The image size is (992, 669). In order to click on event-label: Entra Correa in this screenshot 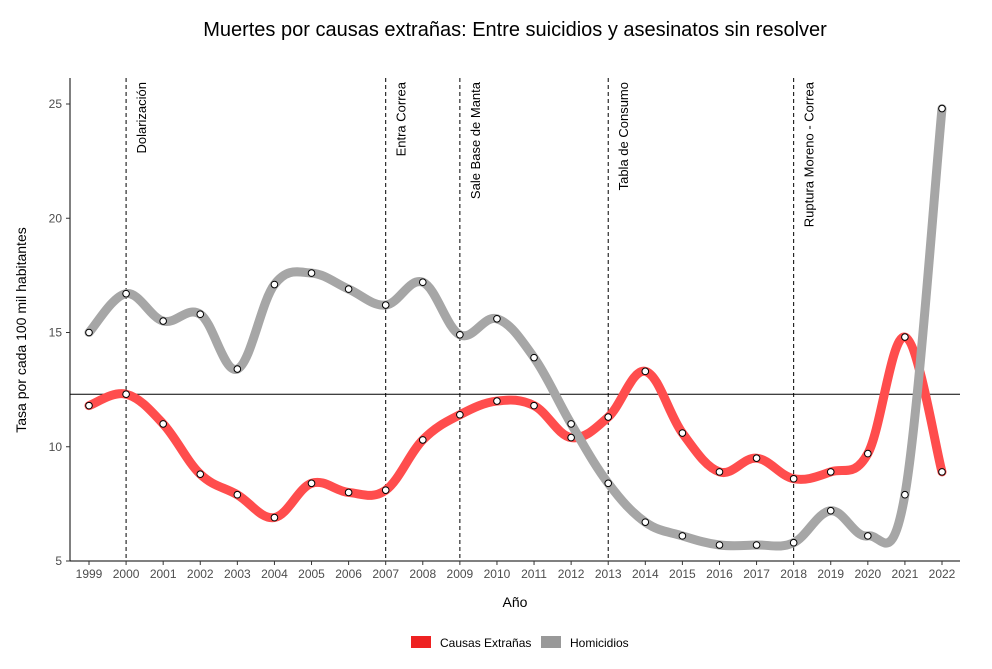, I will do `click(401, 118)`.